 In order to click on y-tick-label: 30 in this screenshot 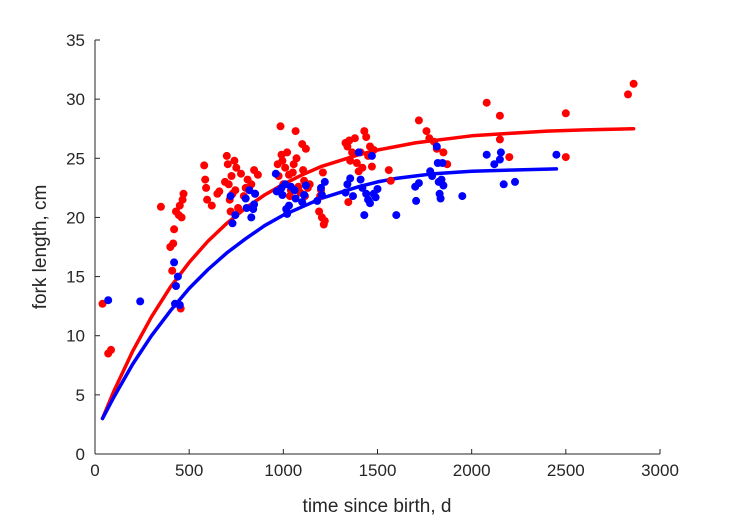, I will do `click(75, 99)`.